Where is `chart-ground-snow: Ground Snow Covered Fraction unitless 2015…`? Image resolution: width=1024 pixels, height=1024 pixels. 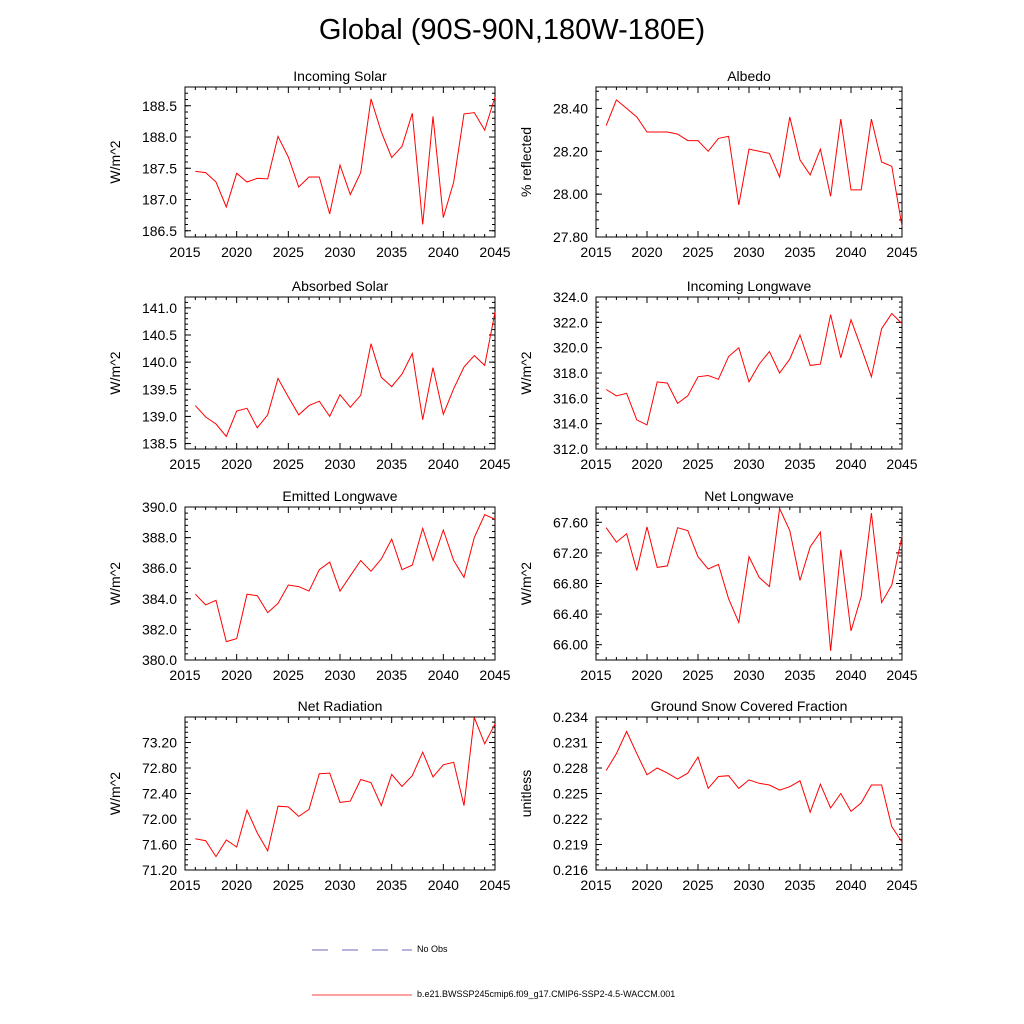 chart-ground-snow: Ground Snow Covered Fraction unitless 2015… is located at coordinates (718, 795).